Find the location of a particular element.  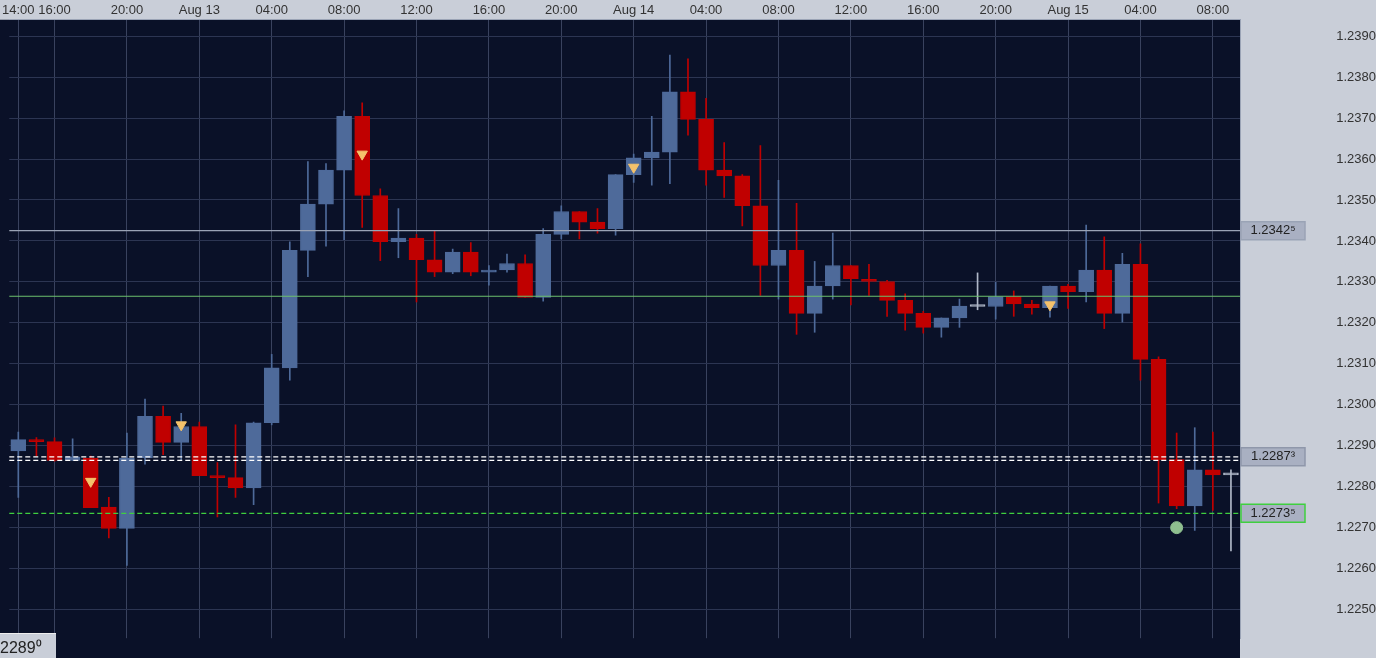

y-tick-label: 1.2270 is located at coordinates (1356, 527).